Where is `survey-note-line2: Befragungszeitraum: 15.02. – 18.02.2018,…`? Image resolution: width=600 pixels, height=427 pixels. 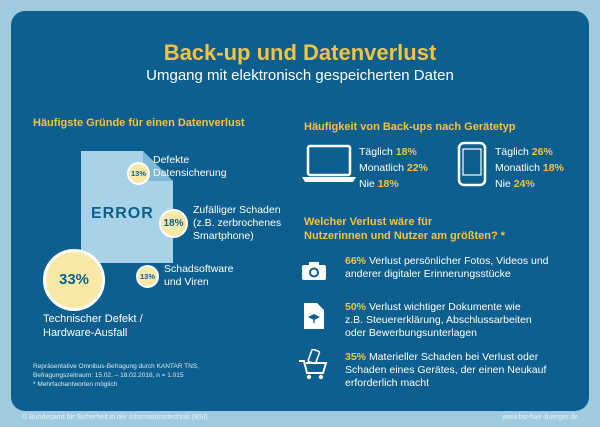
survey-note-line2: Befragungszeitraum: 15.02. – 18.02.2018,… is located at coordinates (108, 375).